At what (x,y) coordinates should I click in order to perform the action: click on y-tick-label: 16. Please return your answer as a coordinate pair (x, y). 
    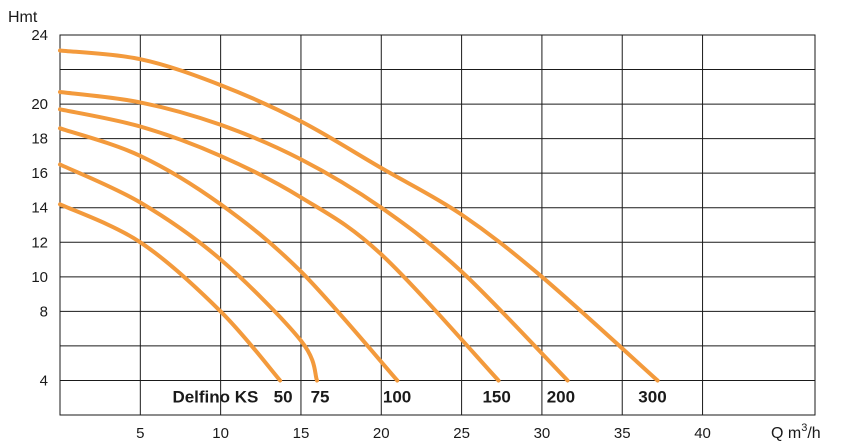
    Looking at the image, I should click on (39, 173).